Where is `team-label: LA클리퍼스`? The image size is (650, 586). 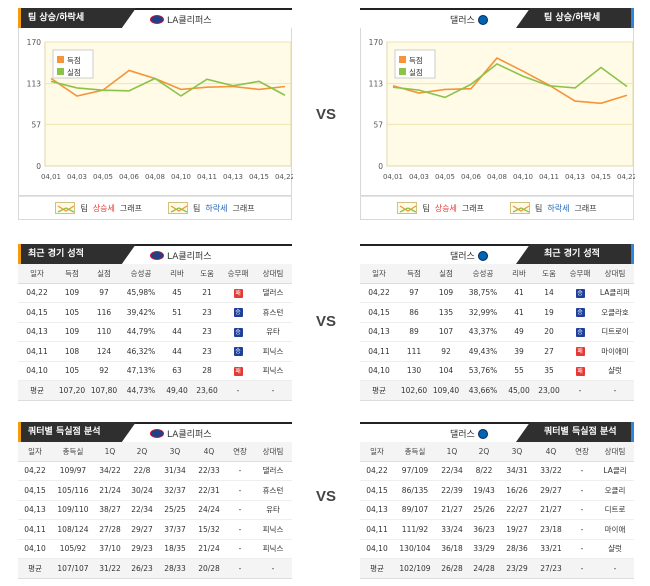 team-label: LA클리퍼스 is located at coordinates (181, 19).